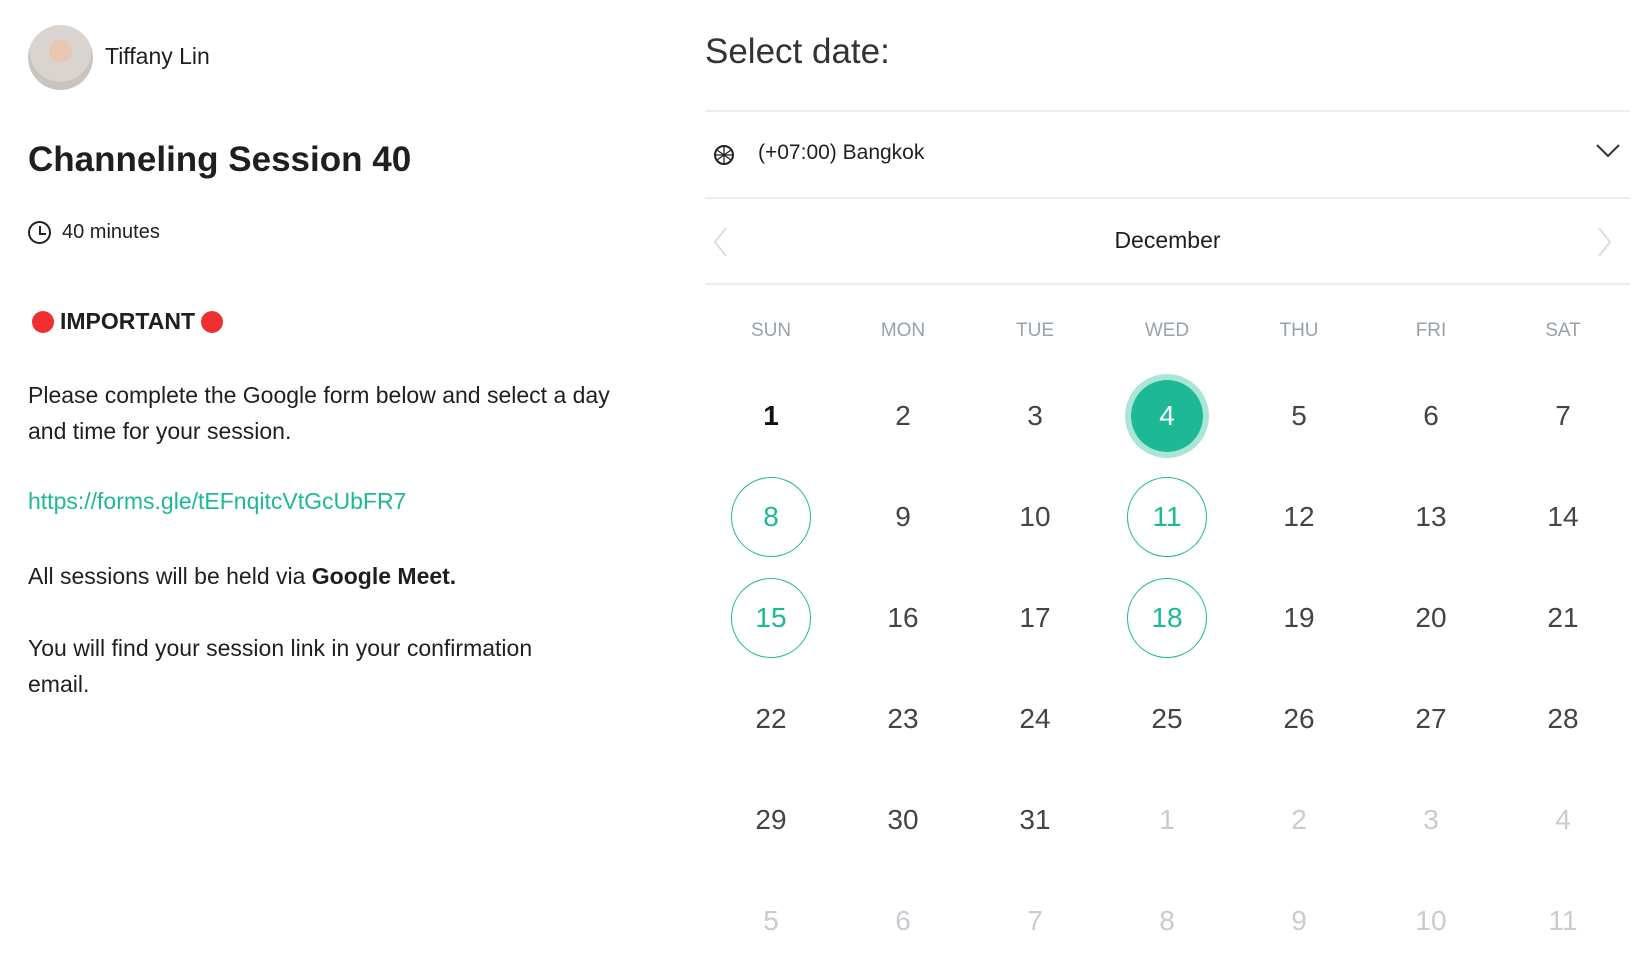 Image resolution: width=1652 pixels, height=961 pixels. I want to click on day-cell: 13, so click(1431, 516).